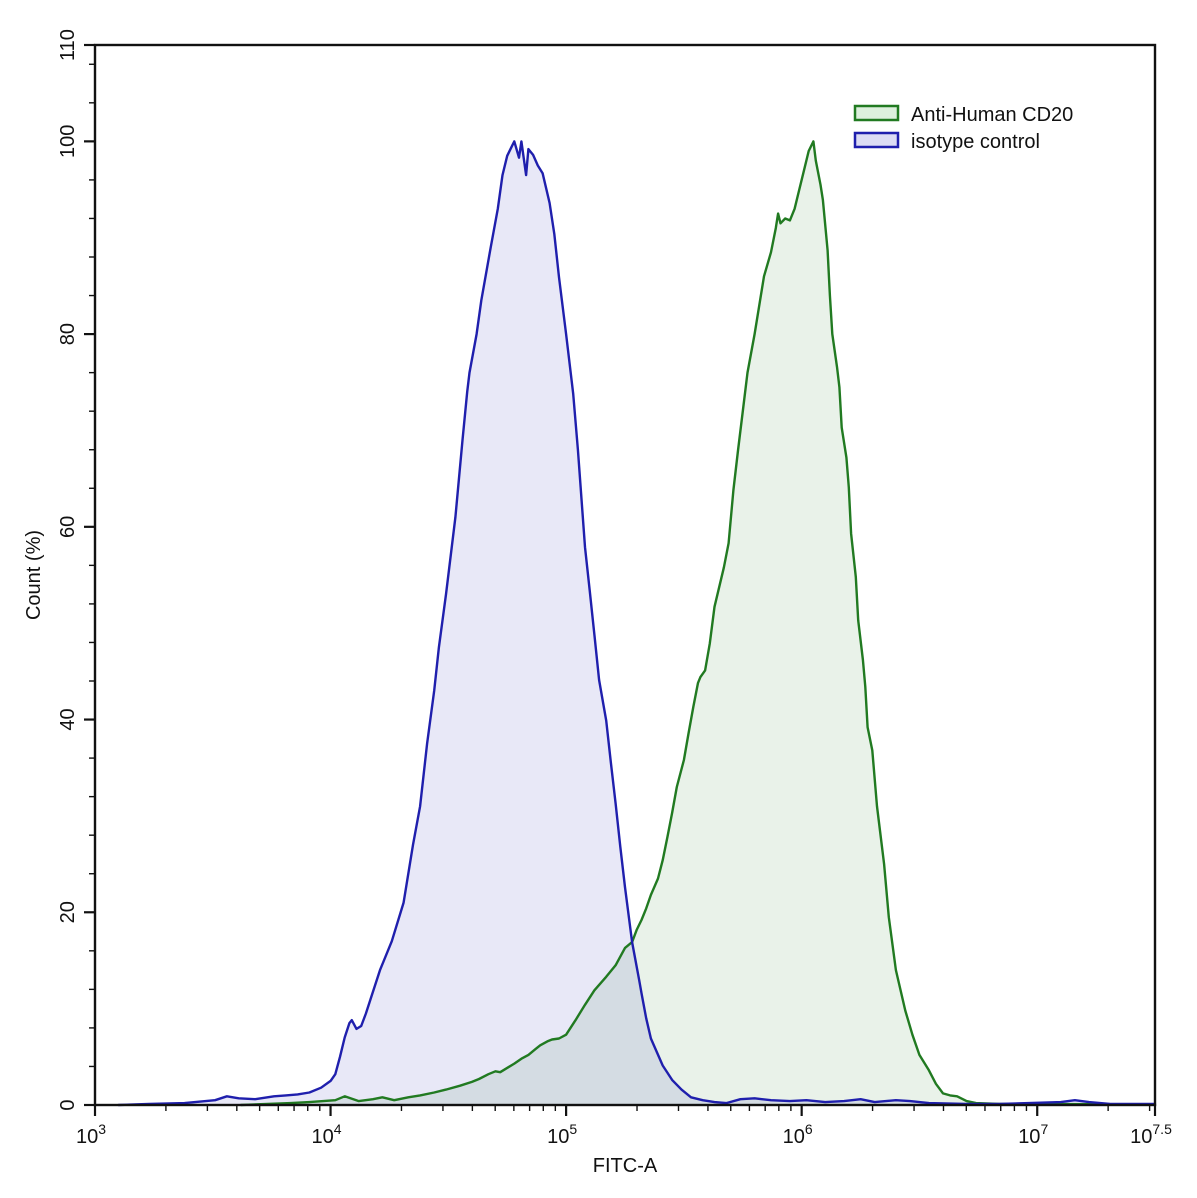  What do you see at coordinates (76, 570) in the screenshot?
I see `y-axis-ticks: 0 20 40 60 80 100 110` at bounding box center [76, 570].